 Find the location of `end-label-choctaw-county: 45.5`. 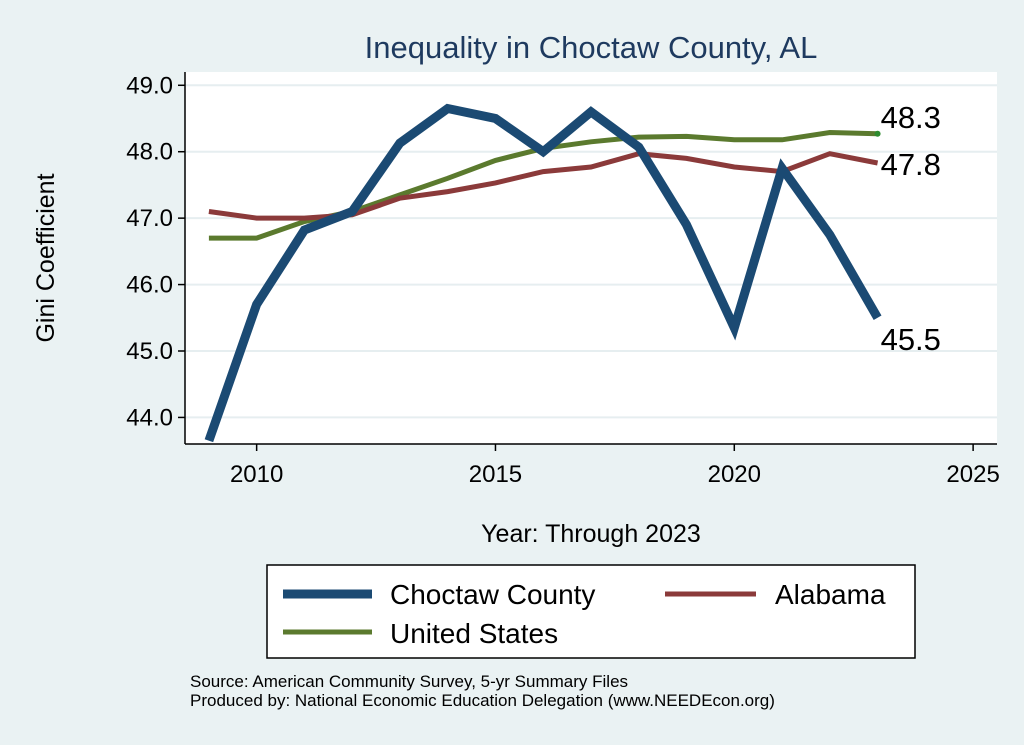

end-label-choctaw-county: 45.5 is located at coordinates (911, 339).